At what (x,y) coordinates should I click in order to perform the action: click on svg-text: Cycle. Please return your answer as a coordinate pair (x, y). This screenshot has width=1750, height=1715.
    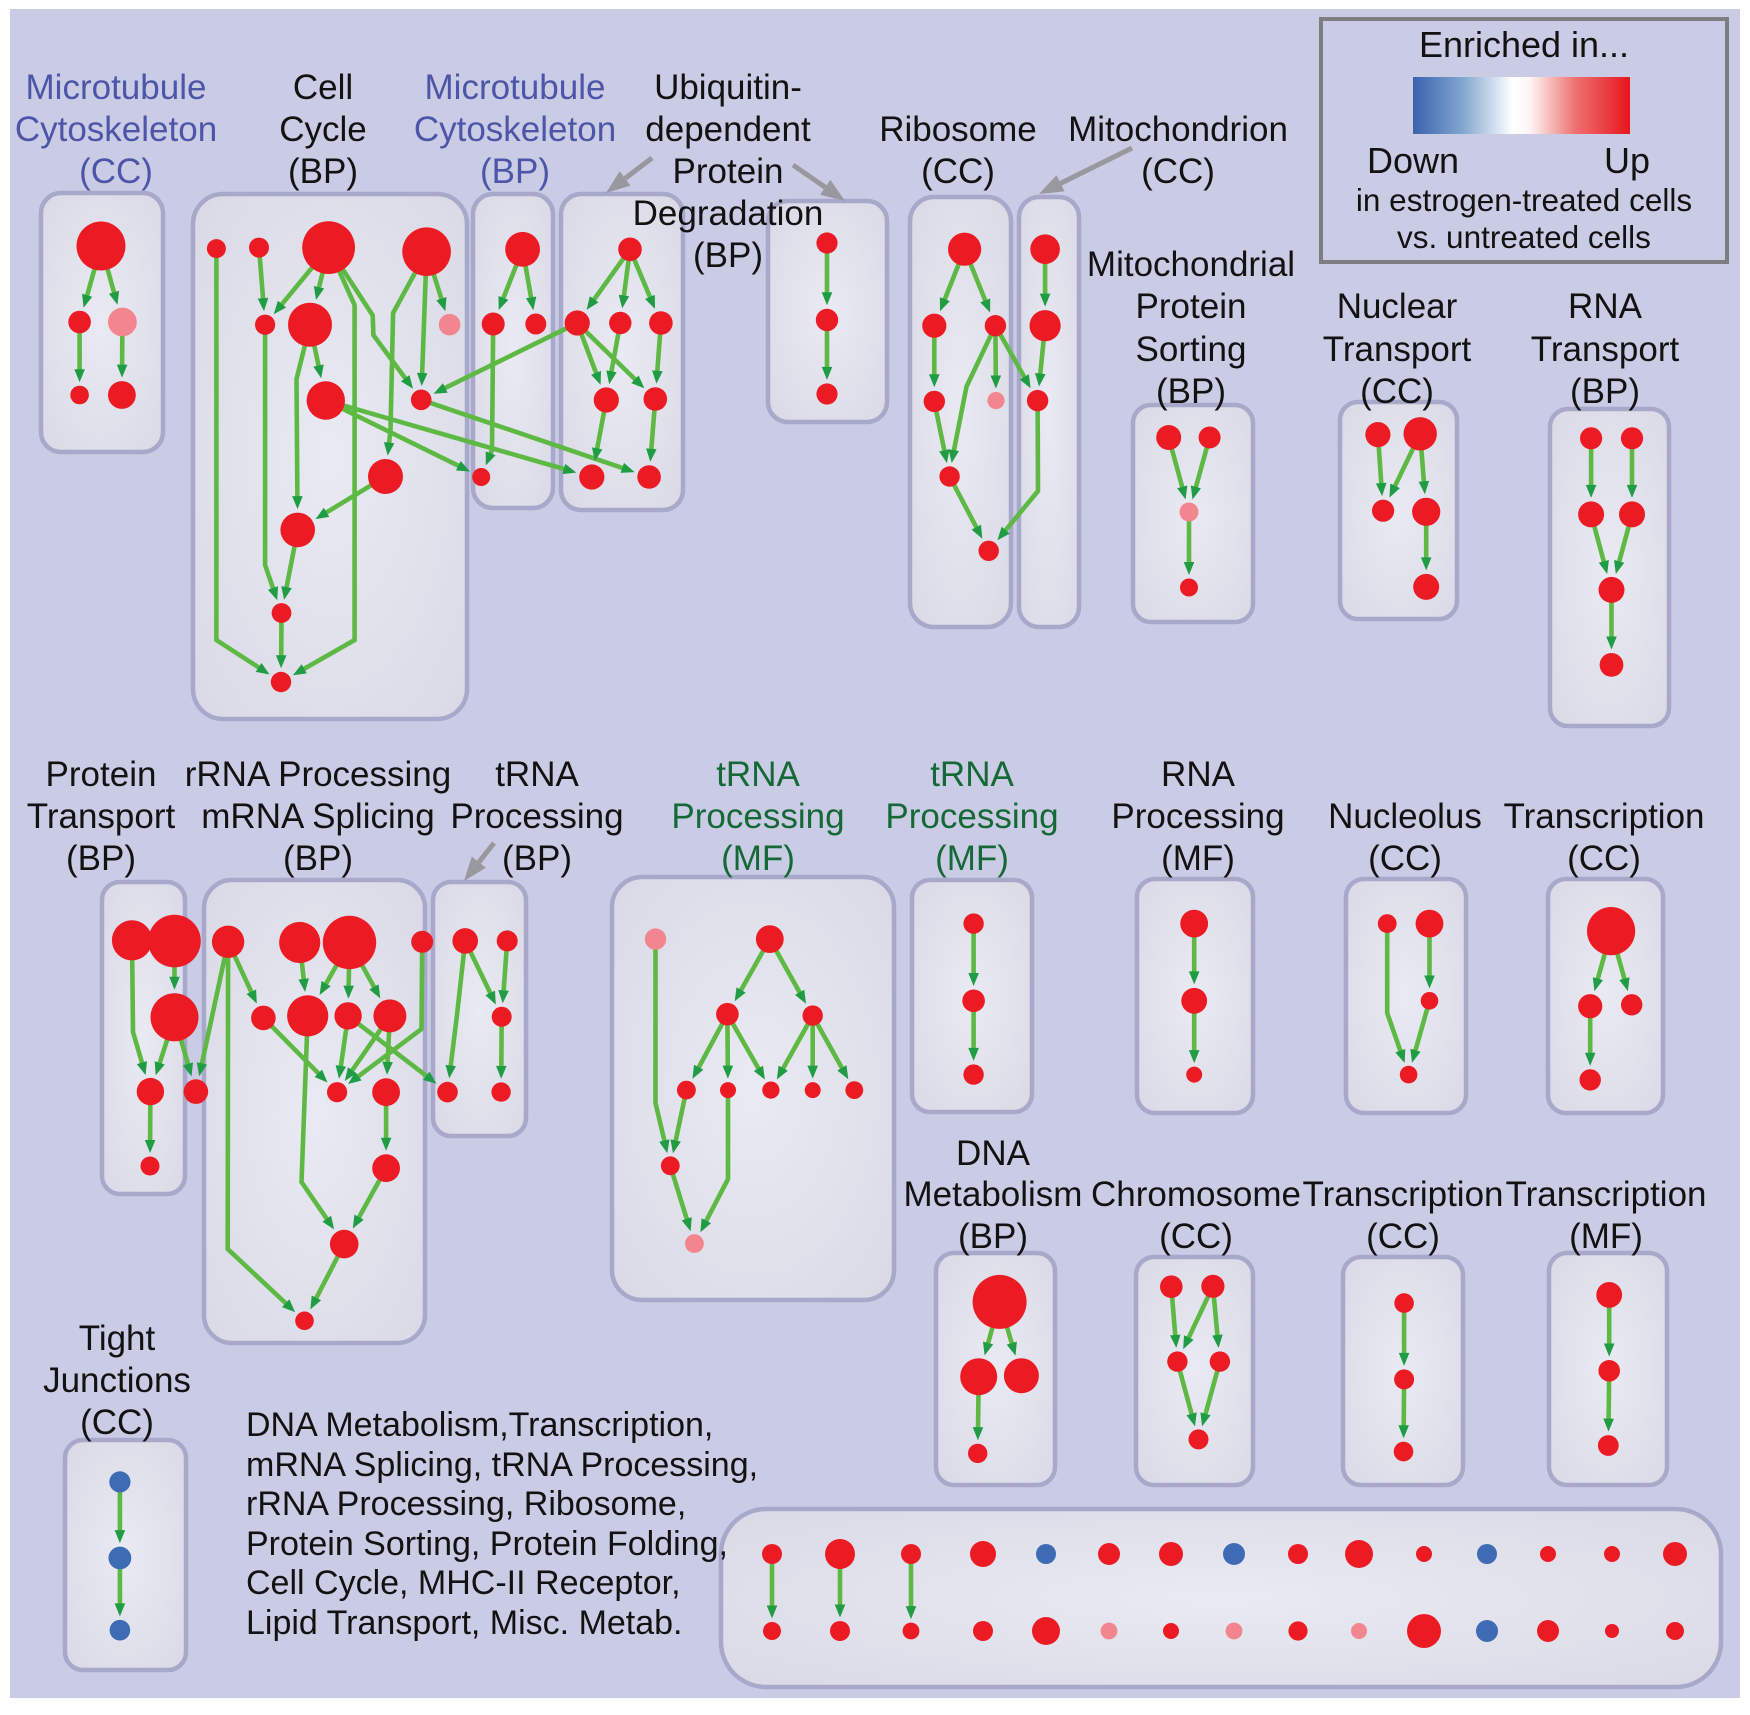
    Looking at the image, I should click on (323, 129).